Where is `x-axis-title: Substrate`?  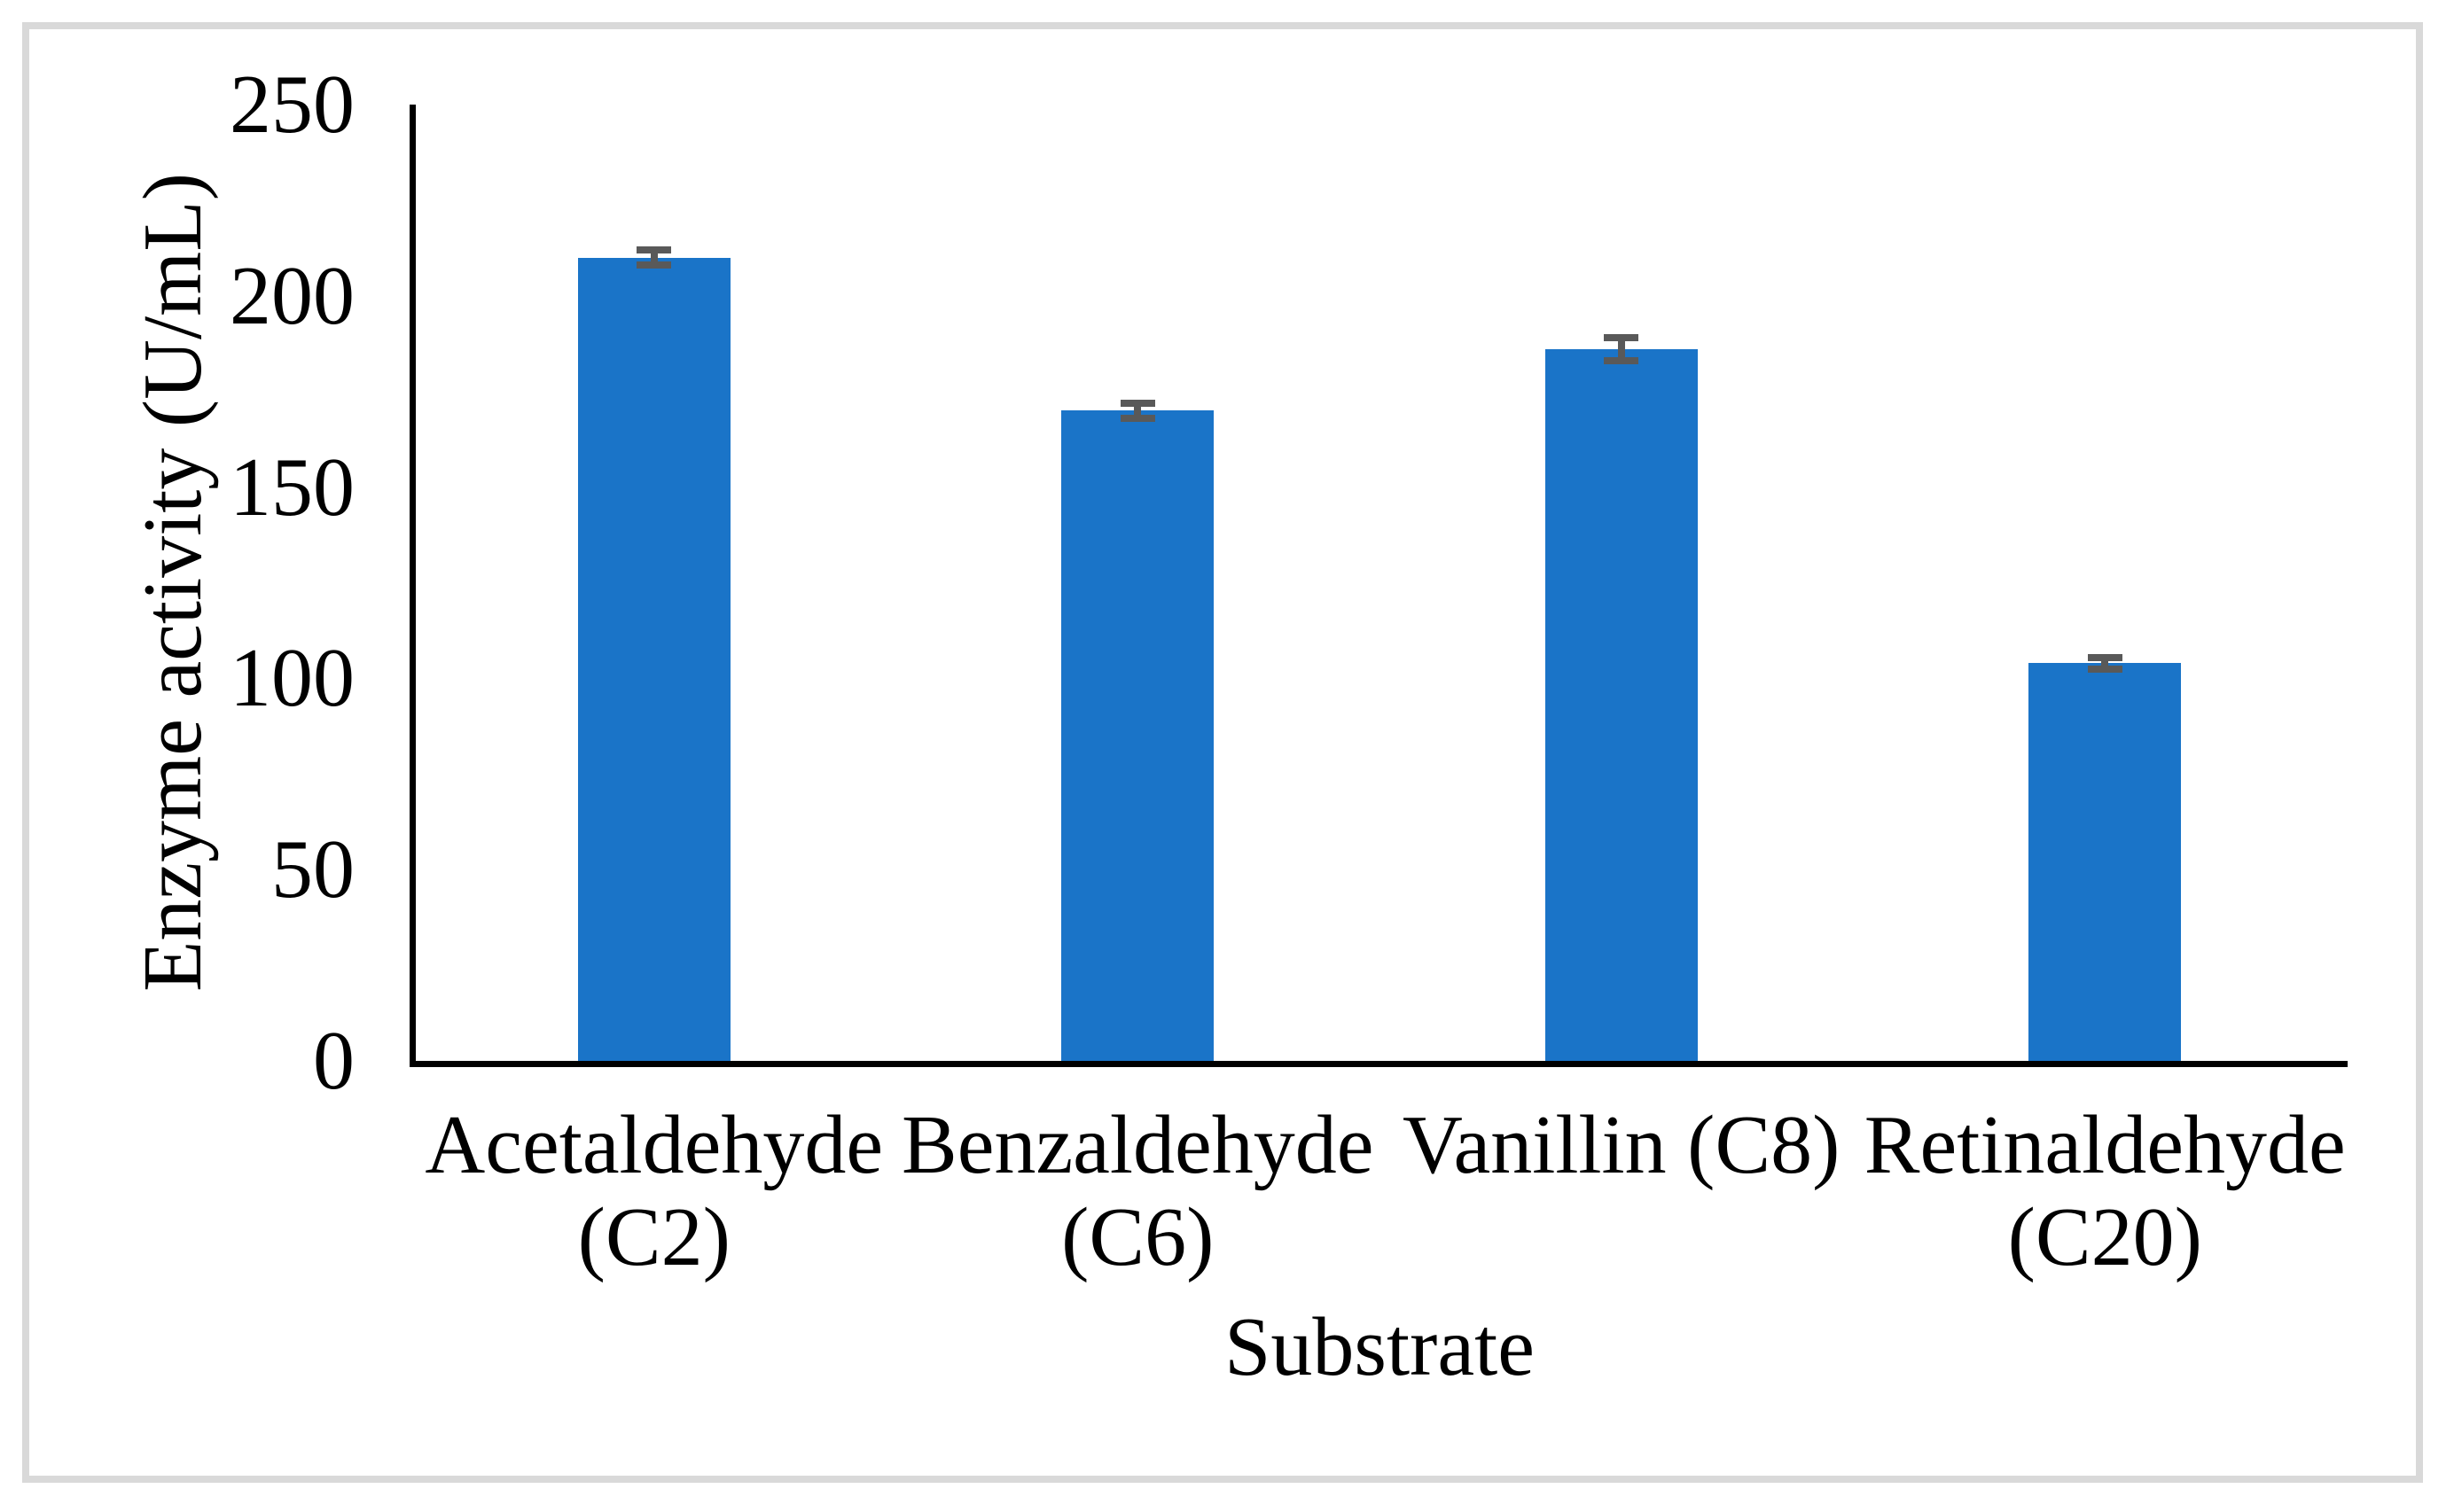
x-axis-title: Substrate is located at coordinates (1379, 1347).